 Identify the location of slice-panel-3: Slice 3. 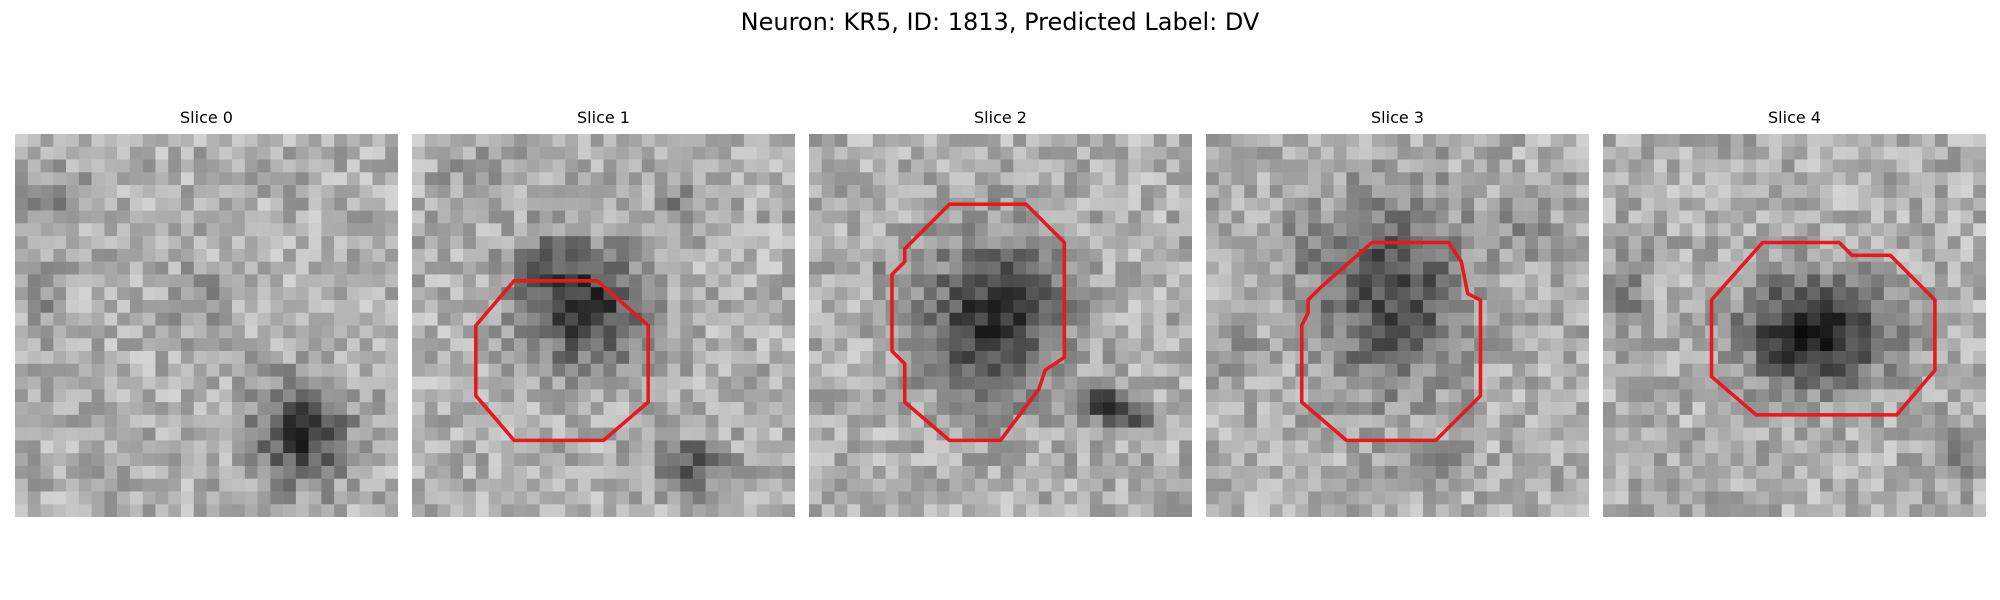
(1397, 312).